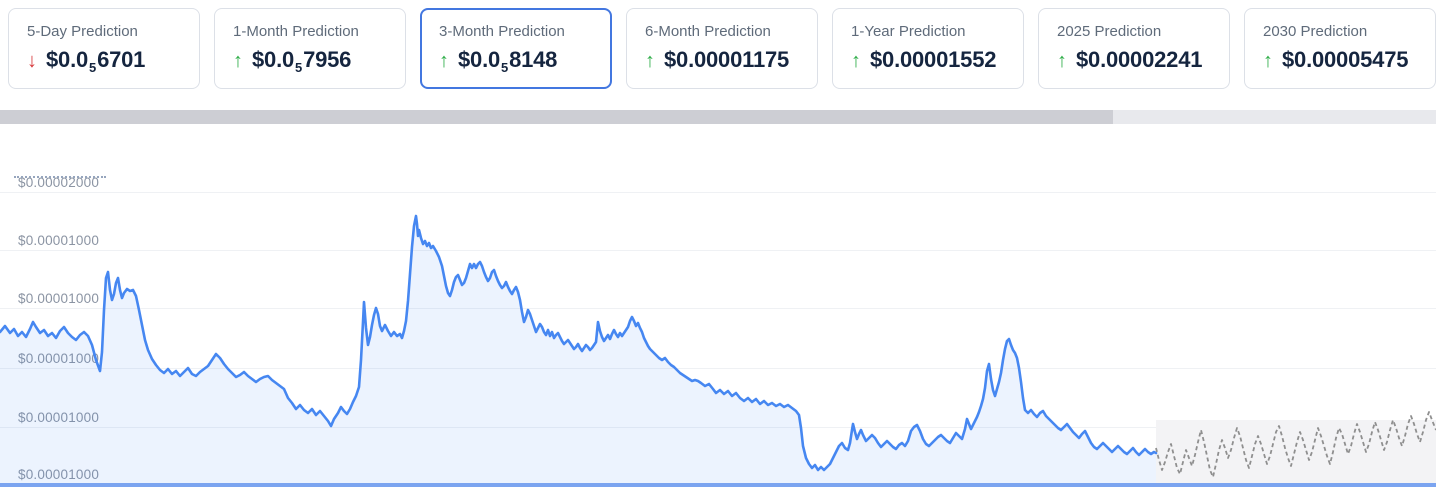  Describe the element at coordinates (82, 31) in the screenshot. I see `card-title: 5-Day Prediction` at that location.